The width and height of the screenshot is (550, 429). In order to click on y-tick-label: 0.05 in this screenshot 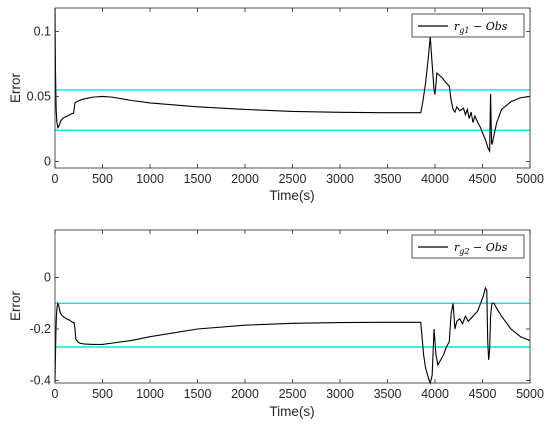, I will do `click(39, 96)`.